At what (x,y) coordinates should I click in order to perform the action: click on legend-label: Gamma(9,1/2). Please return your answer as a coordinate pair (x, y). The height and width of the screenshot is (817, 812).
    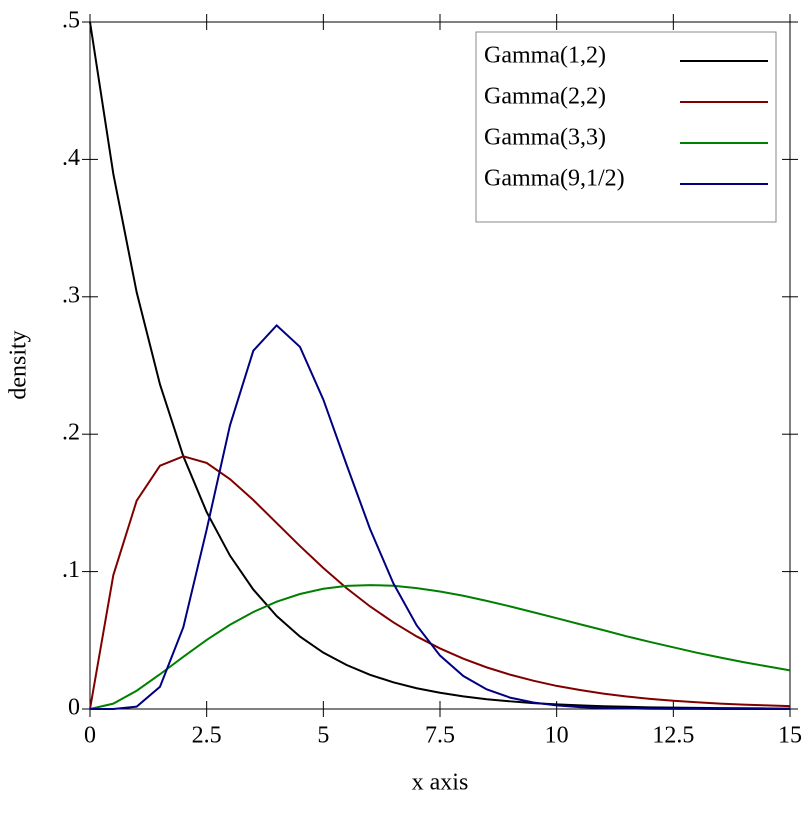
    Looking at the image, I should click on (554, 179).